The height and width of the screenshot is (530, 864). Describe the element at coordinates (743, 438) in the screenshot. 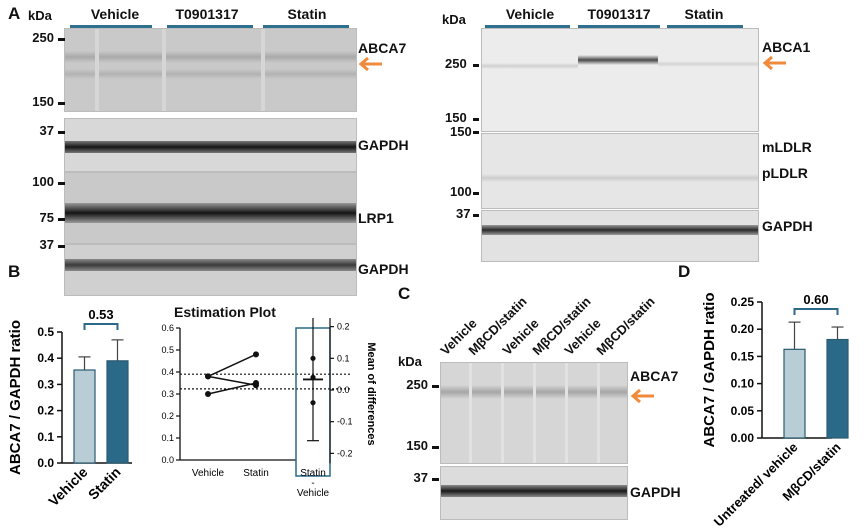

I see `y-tick-label: 0.00` at that location.